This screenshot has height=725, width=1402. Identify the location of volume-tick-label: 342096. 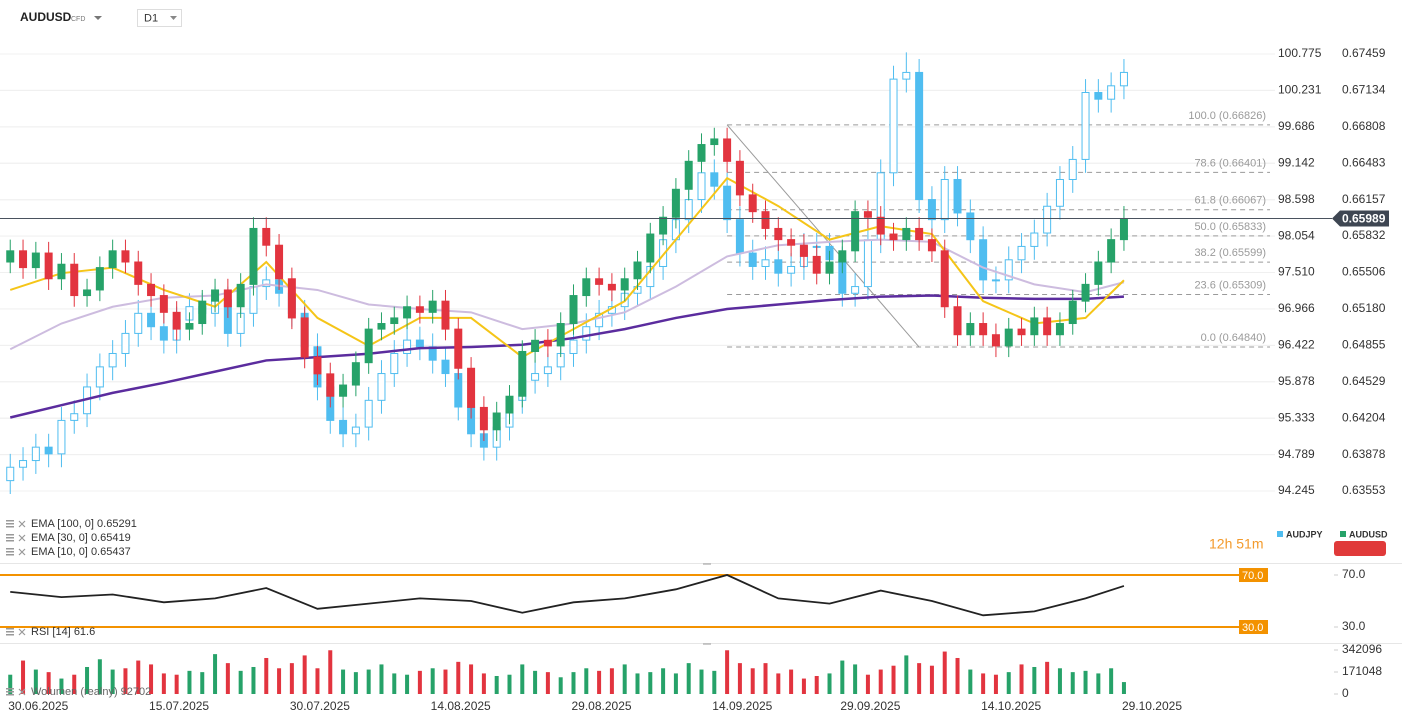
(1362, 649).